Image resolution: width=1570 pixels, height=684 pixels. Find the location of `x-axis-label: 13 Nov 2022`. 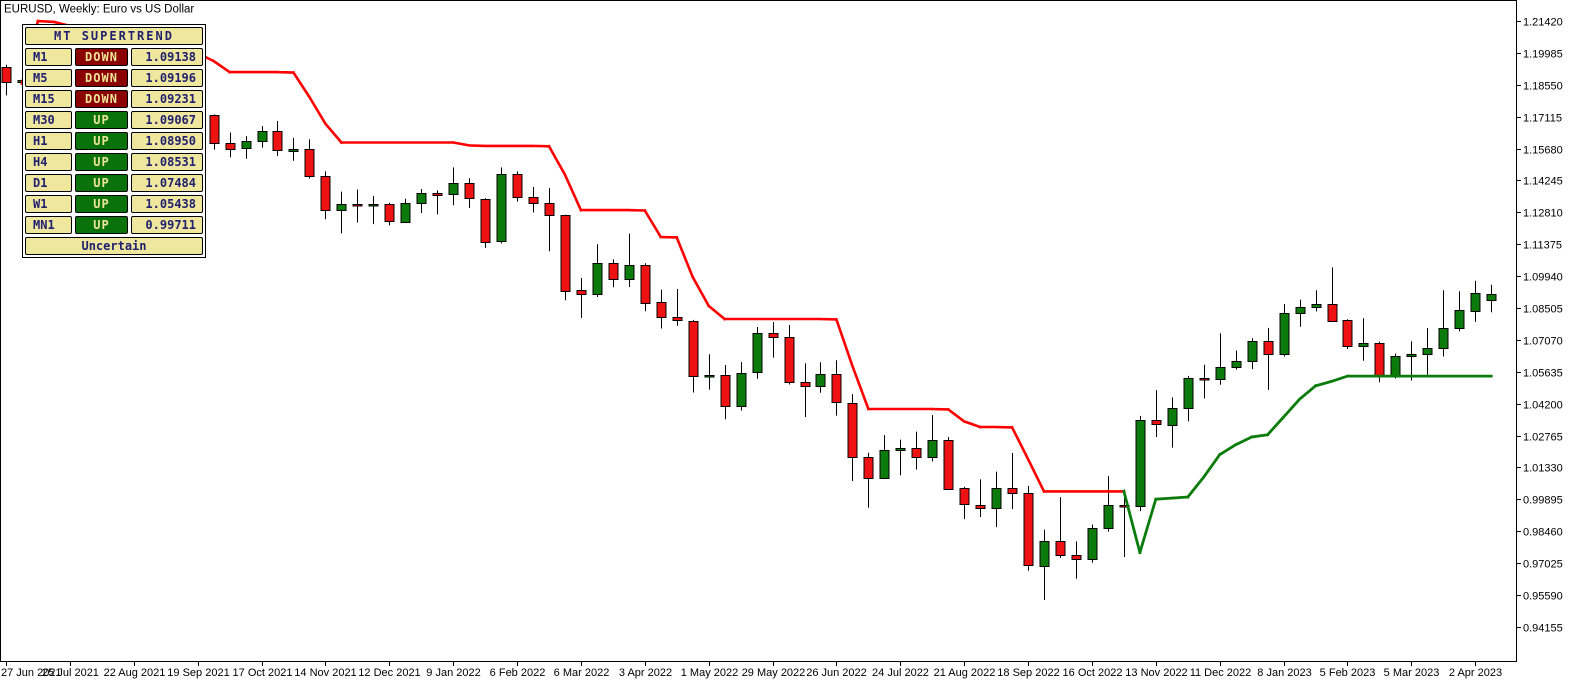

x-axis-label: 13 Nov 2022 is located at coordinates (1156, 673).